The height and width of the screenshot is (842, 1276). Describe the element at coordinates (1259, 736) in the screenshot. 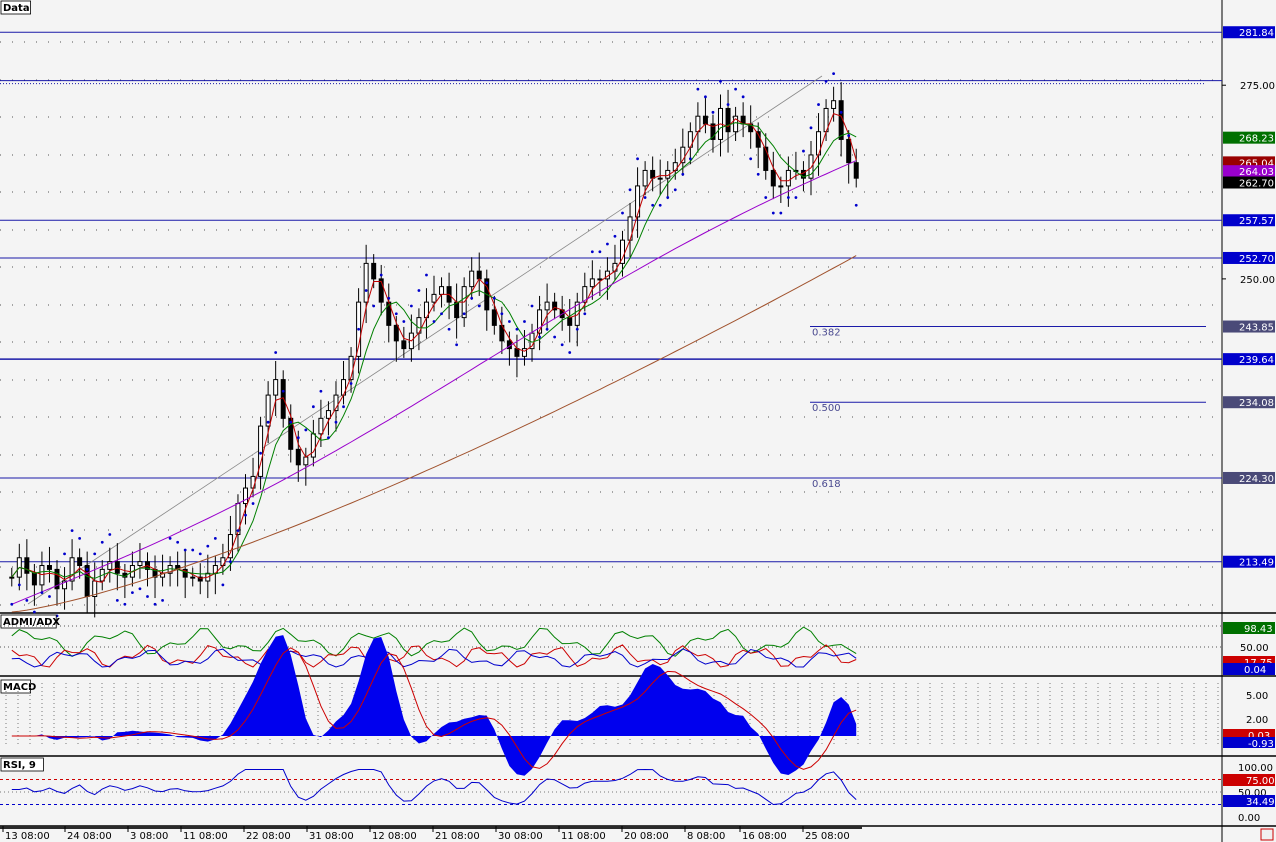

I see `macd-tag-label: 0.03` at that location.